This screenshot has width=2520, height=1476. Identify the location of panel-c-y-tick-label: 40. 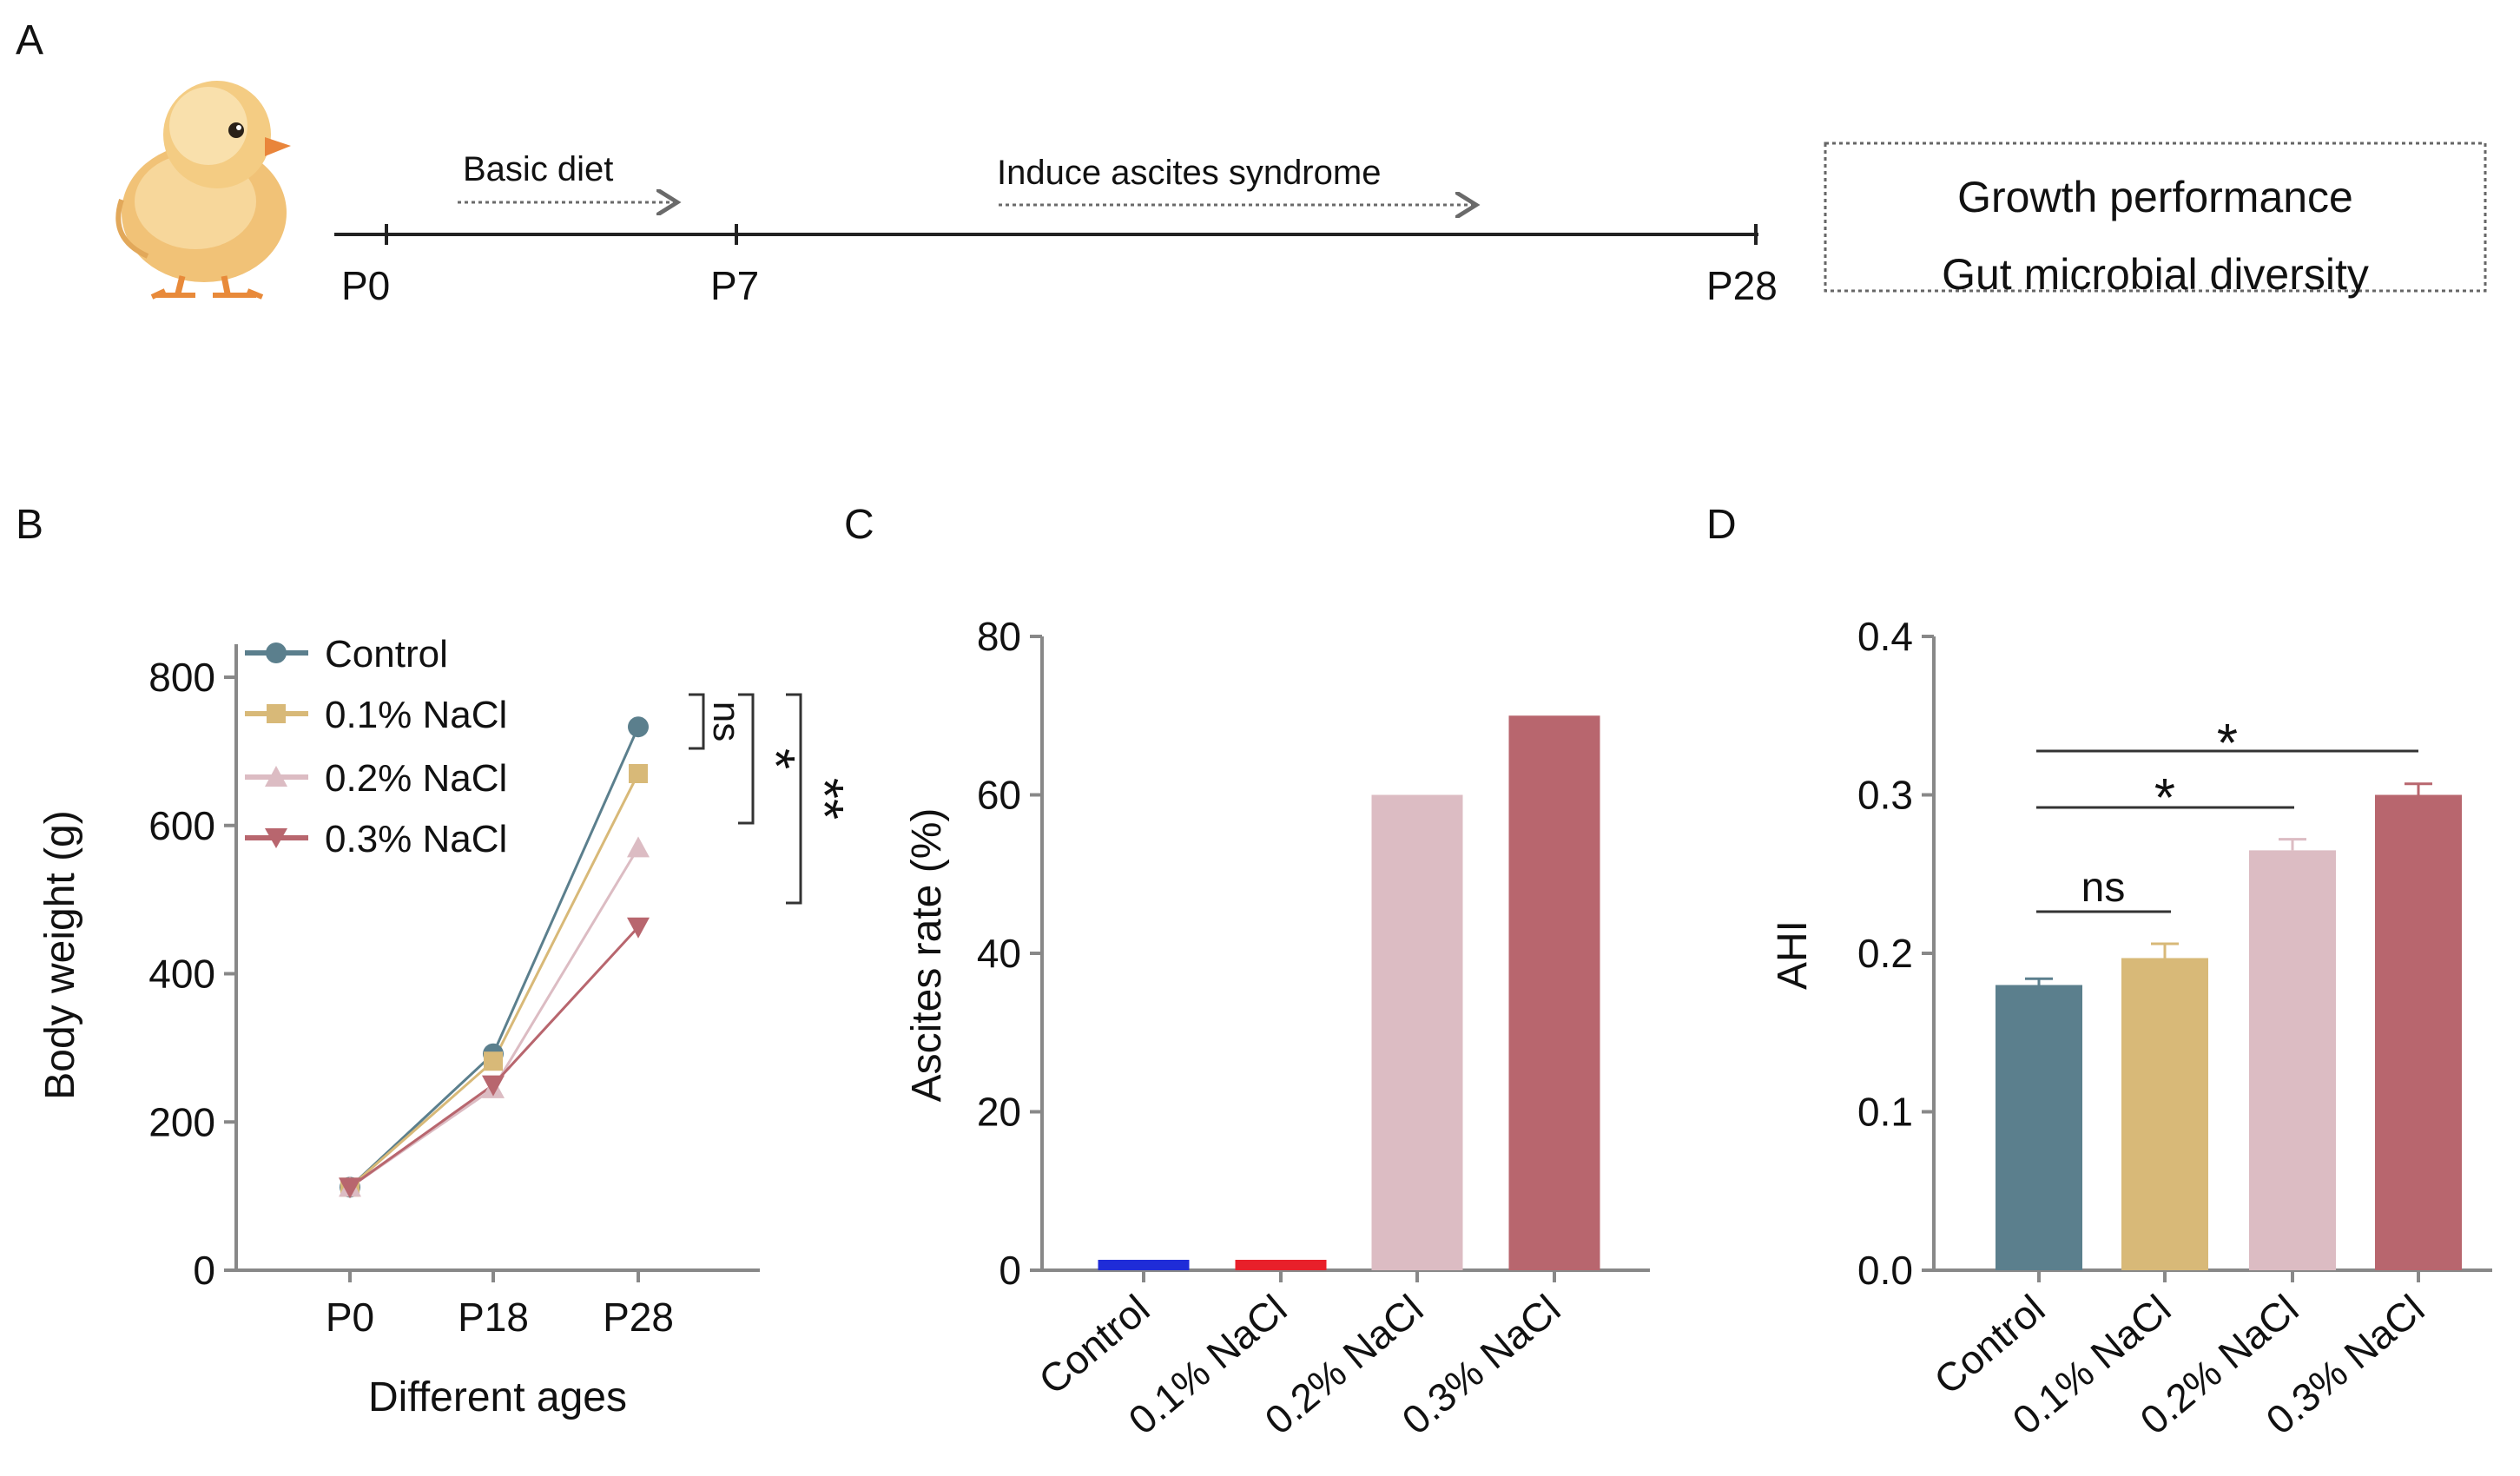
(999, 953).